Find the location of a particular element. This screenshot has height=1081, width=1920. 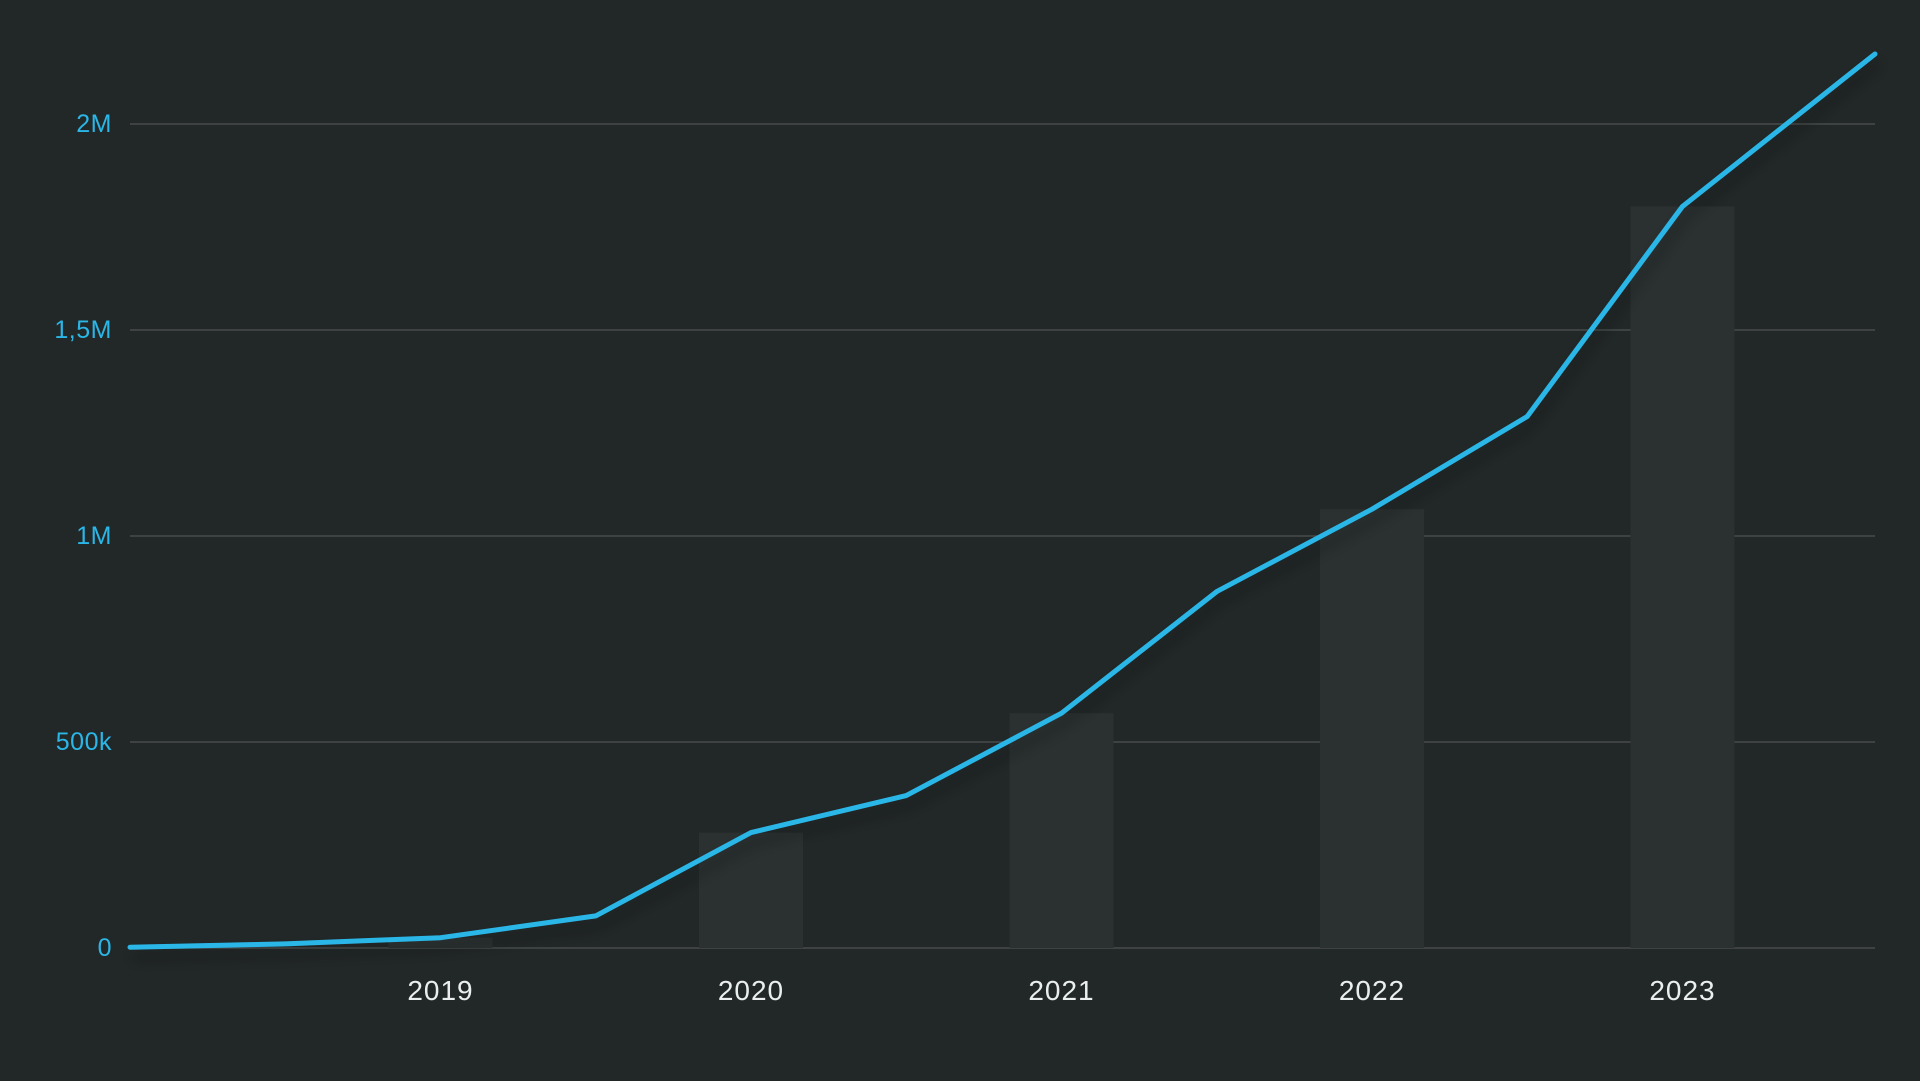

y-tick-label: 500k is located at coordinates (84, 742).